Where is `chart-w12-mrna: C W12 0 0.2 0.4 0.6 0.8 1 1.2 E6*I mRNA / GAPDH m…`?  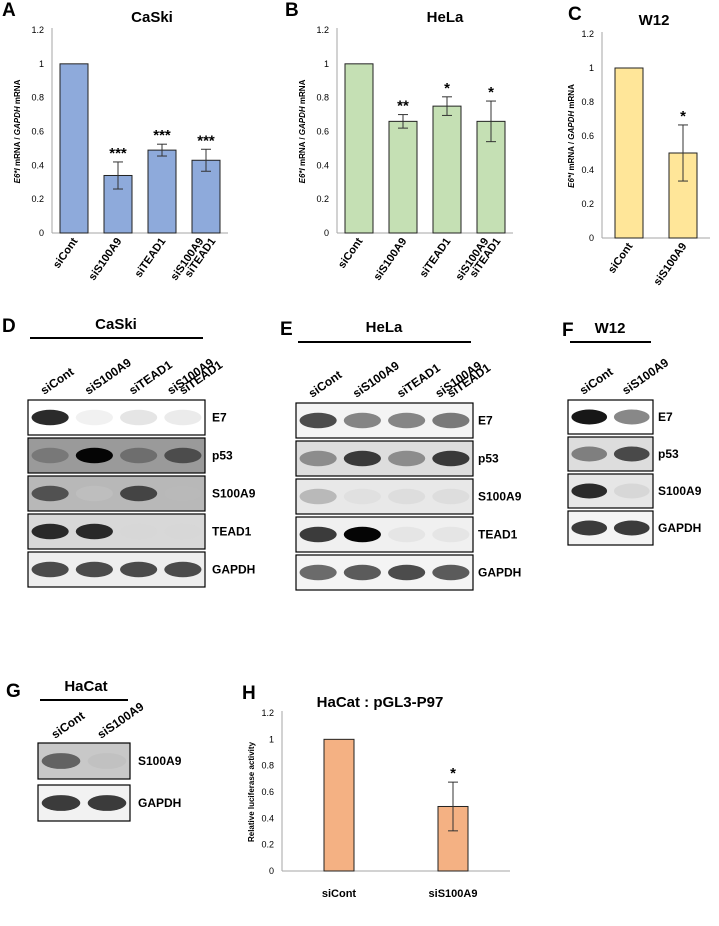 chart-w12-mrna: C W12 0 0.2 0.4 0.6 0.8 1 1.2 E6*I mRNA / GAPDH m… is located at coordinates (638, 146).